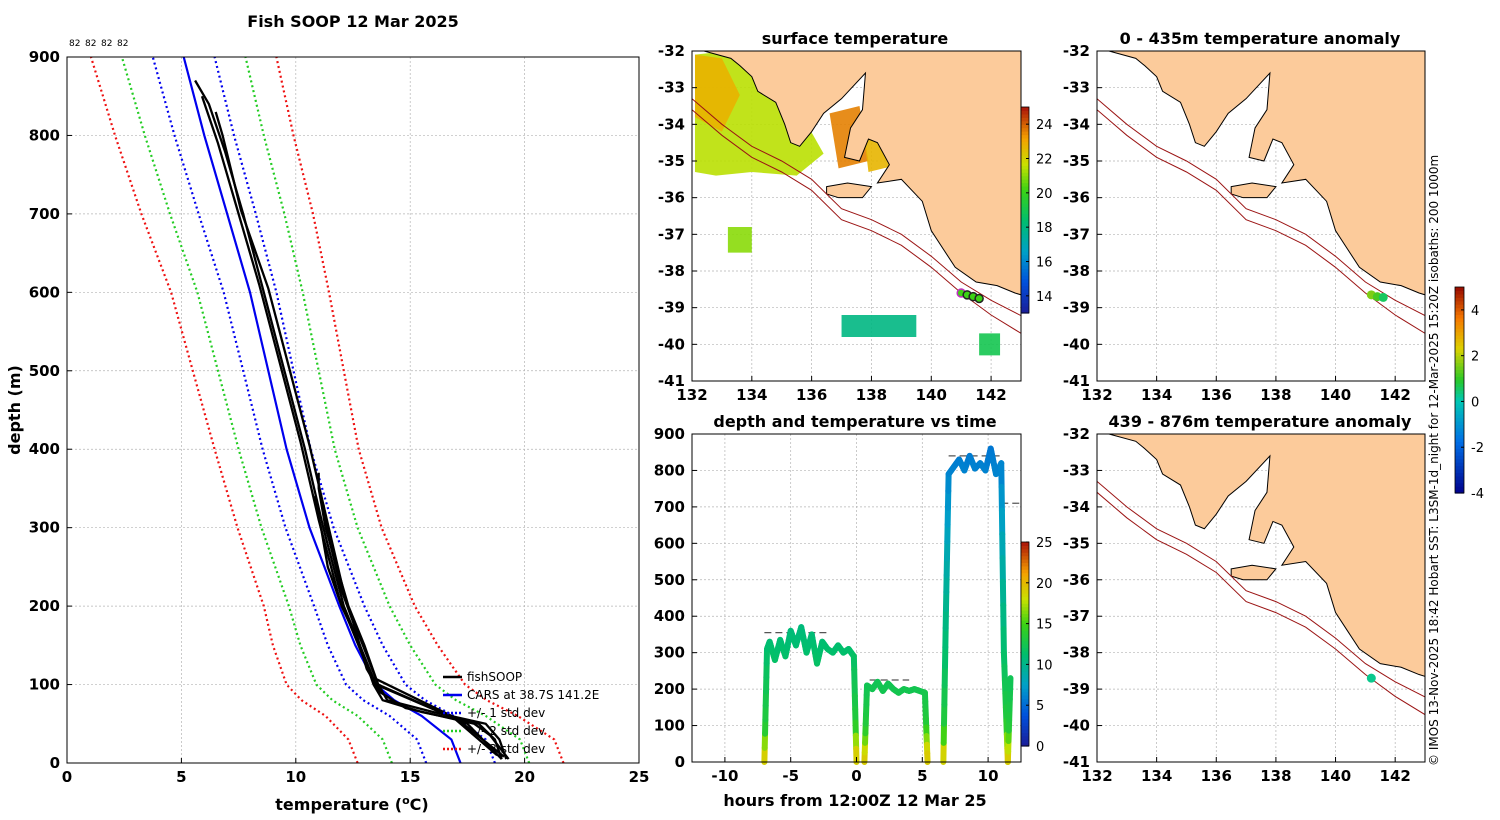  I want to click on y-tick-label: -40, so click(1076, 726).